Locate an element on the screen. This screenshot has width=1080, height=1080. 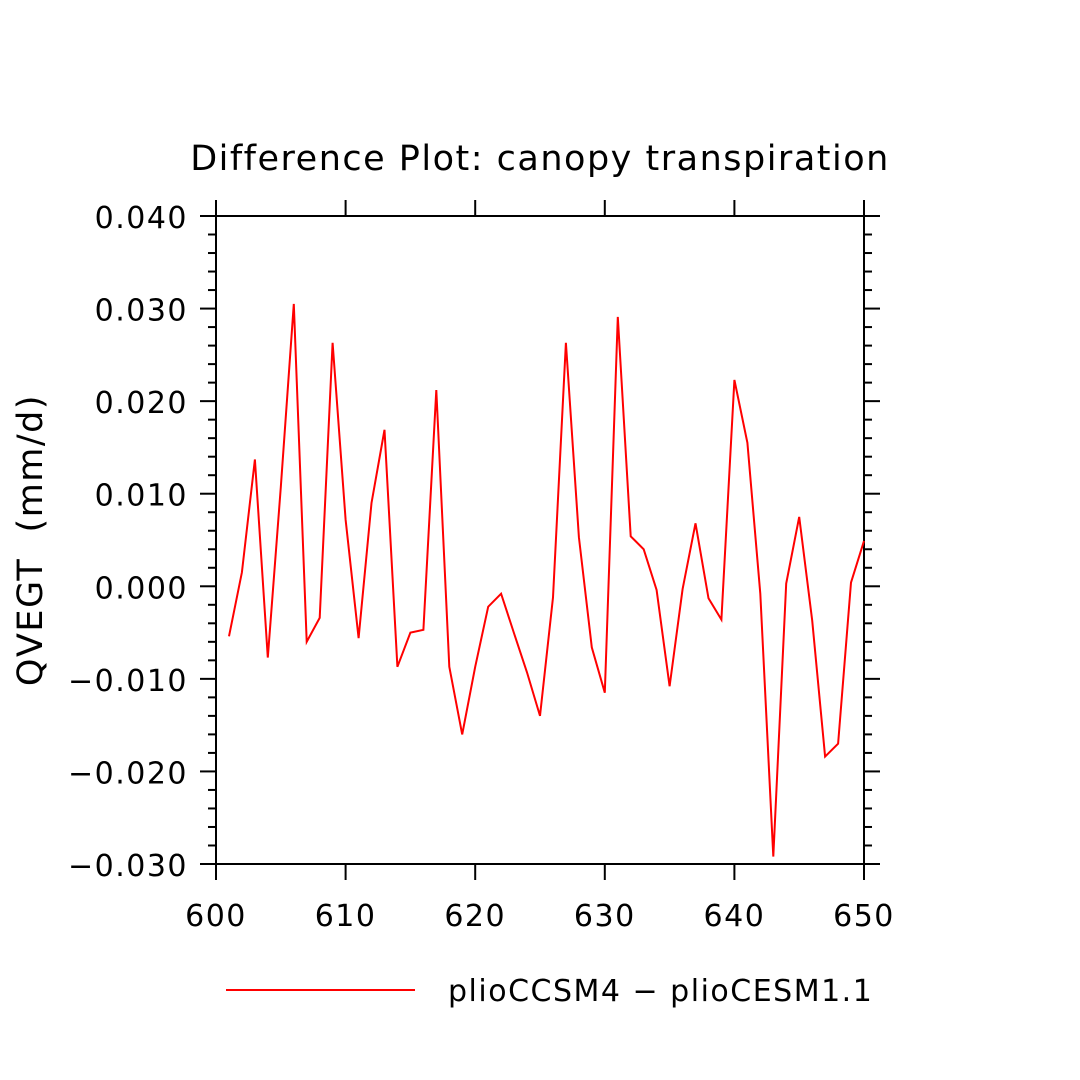
y-tick-label: −0.030 is located at coordinates (128, 866).